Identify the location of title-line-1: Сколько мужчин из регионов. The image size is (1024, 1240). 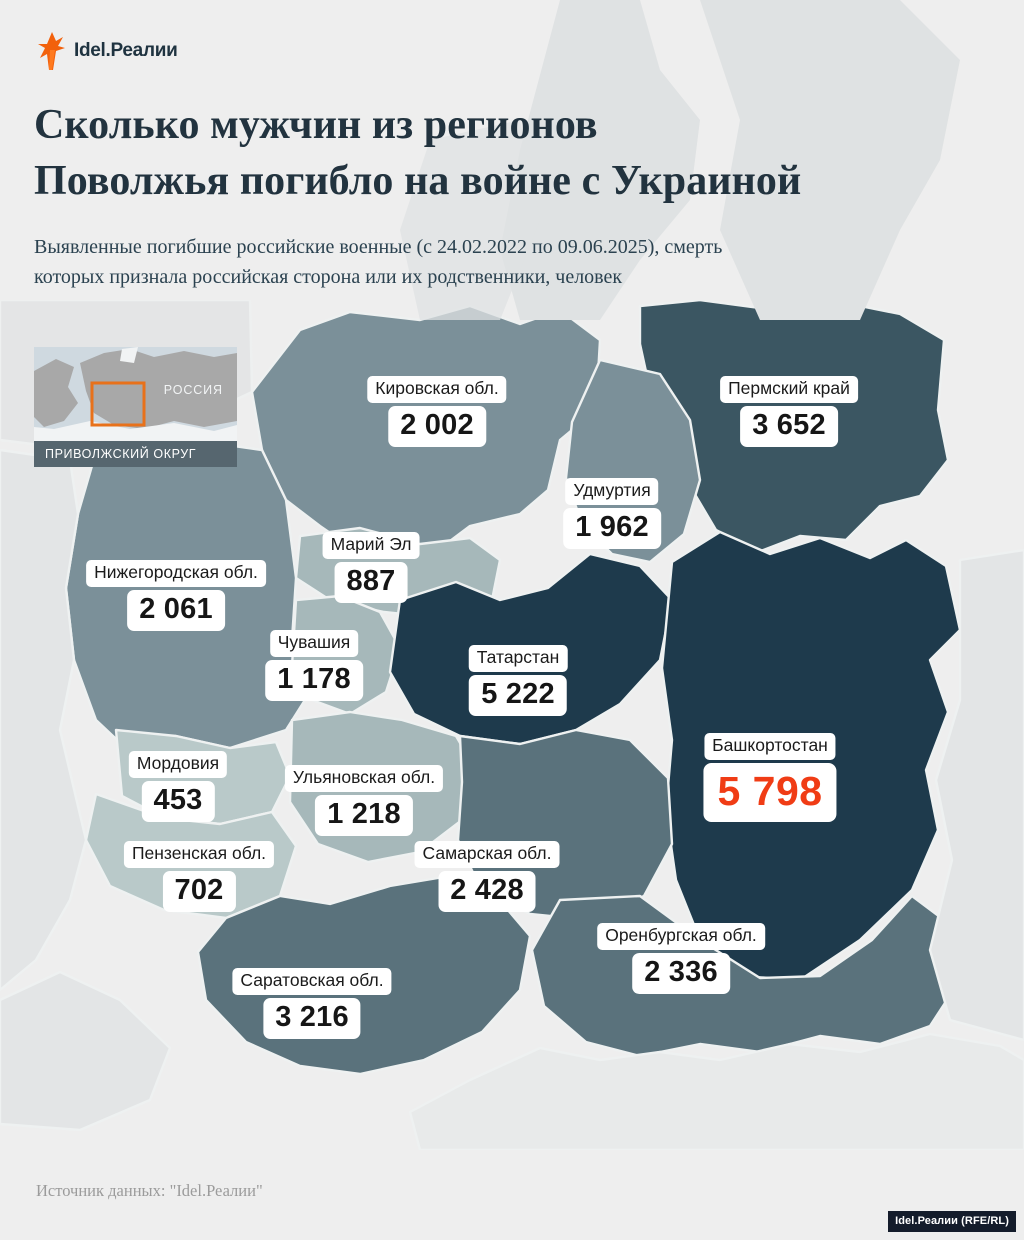
(316, 125).